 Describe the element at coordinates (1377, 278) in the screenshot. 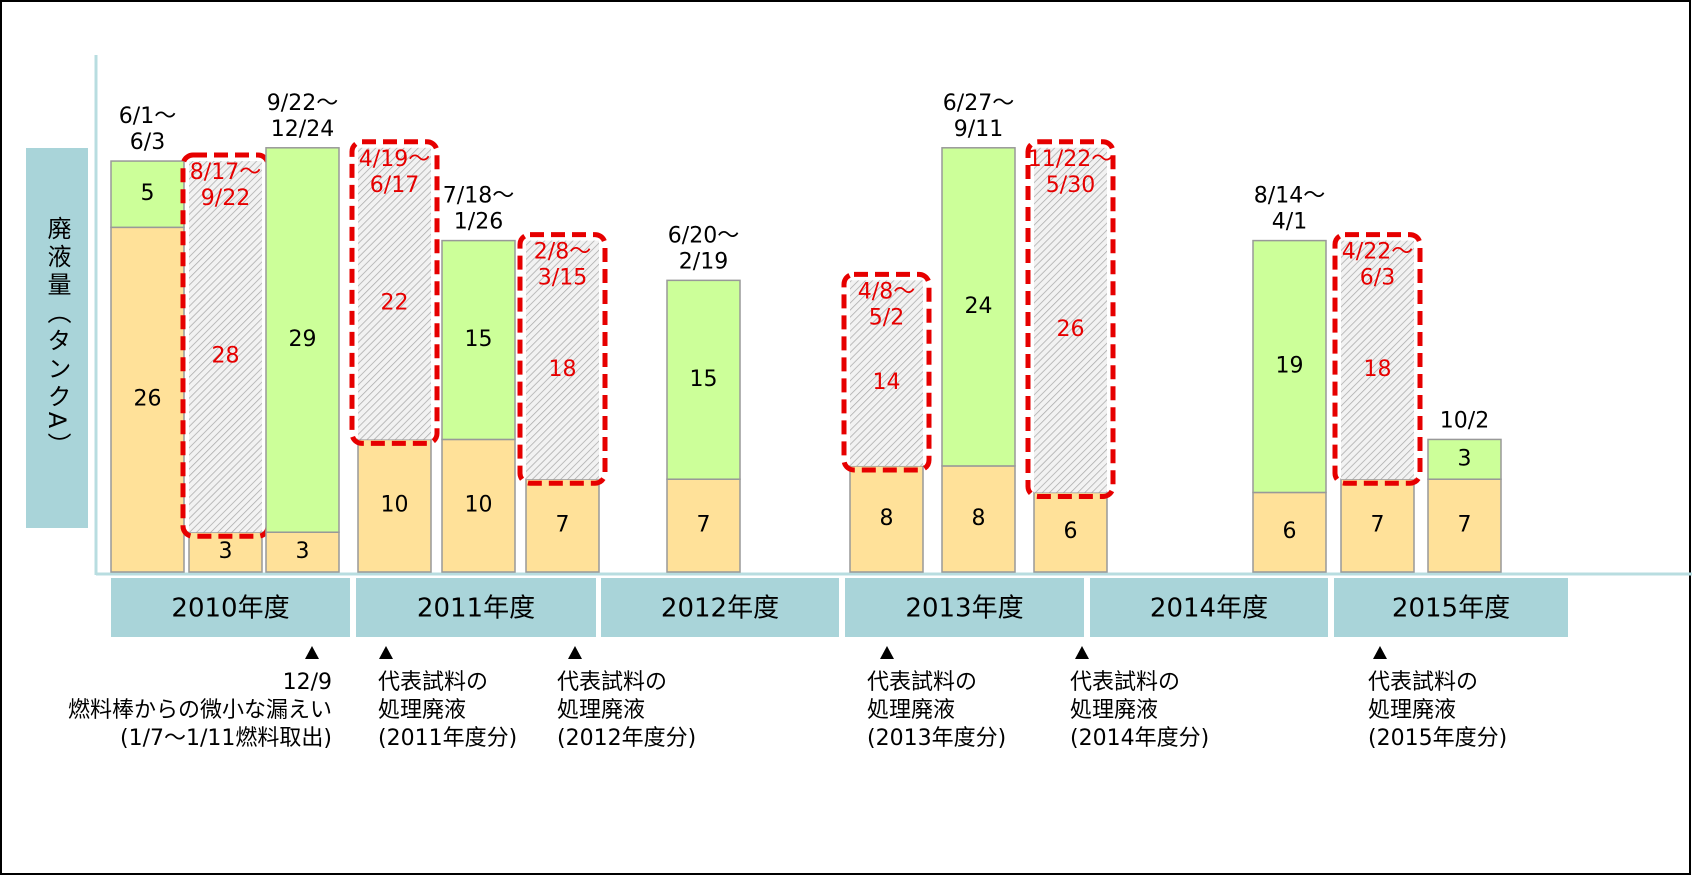

I see `period-label: 6/3` at that location.